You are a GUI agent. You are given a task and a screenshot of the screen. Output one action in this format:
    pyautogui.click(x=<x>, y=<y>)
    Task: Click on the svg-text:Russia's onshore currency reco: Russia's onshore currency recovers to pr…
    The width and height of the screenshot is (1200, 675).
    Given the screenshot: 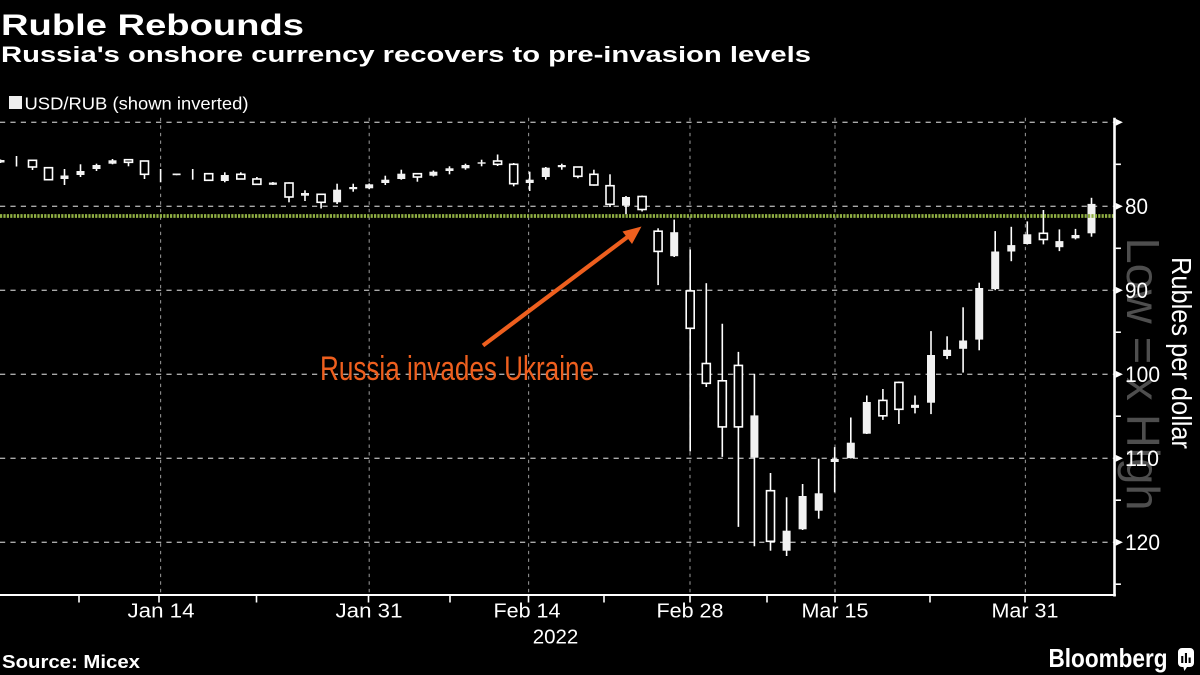 What is the action you would take?
    pyautogui.click(x=406, y=54)
    